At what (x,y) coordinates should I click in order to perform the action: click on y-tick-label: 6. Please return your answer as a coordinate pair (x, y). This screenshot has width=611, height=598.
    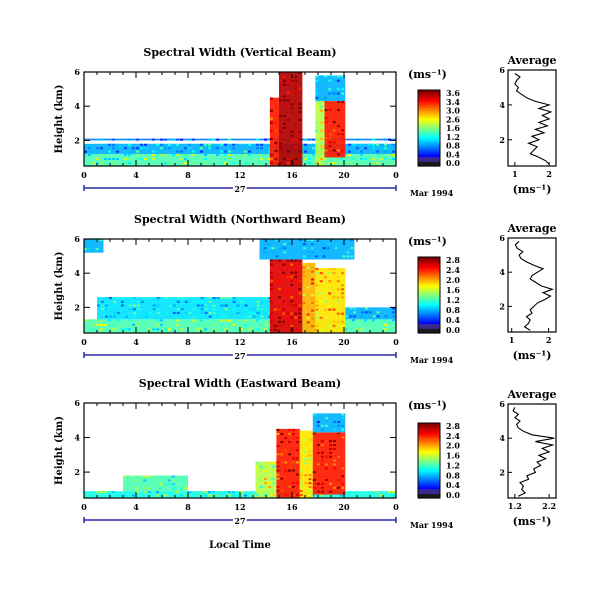
    Looking at the image, I should click on (77, 403).